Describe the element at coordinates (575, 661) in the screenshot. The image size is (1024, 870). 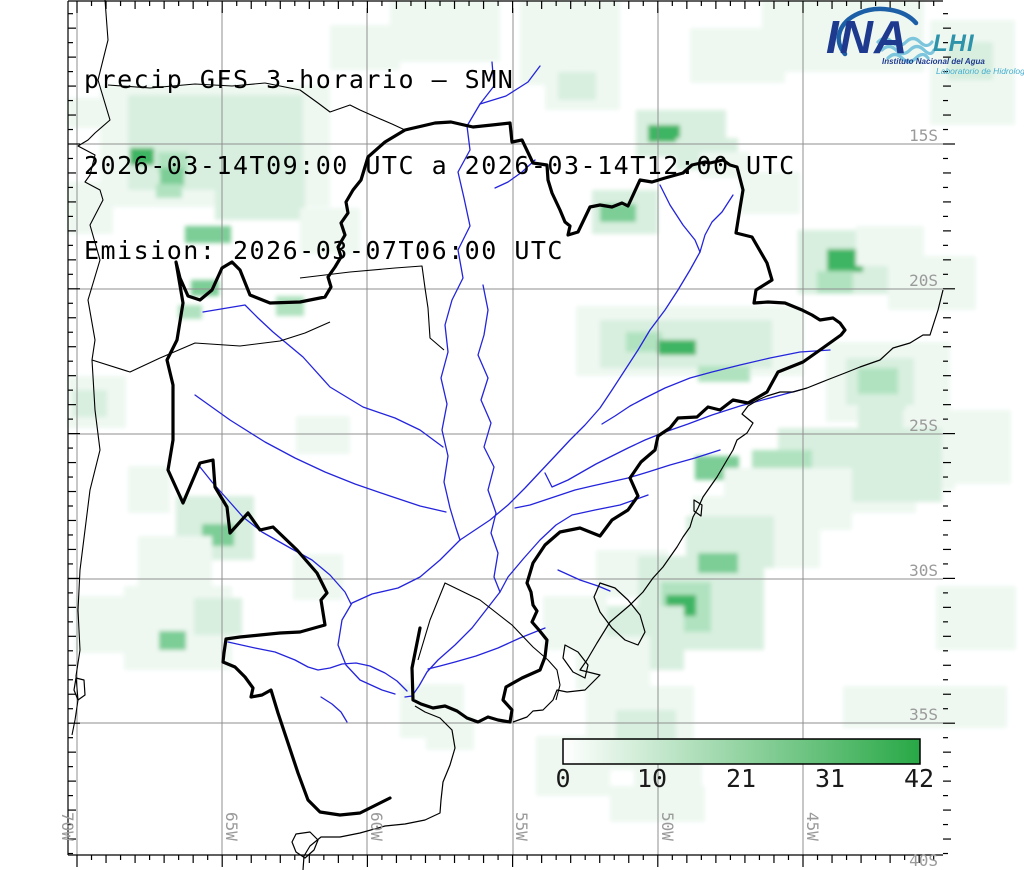
I see `lagoa-mirim` at that location.